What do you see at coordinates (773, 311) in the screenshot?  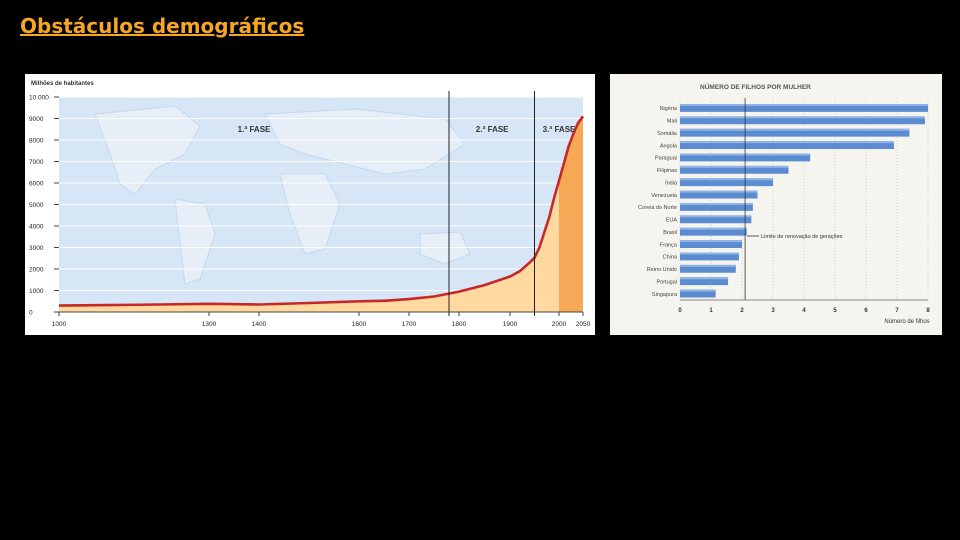 I see `x-tick-label: 3` at bounding box center [773, 311].